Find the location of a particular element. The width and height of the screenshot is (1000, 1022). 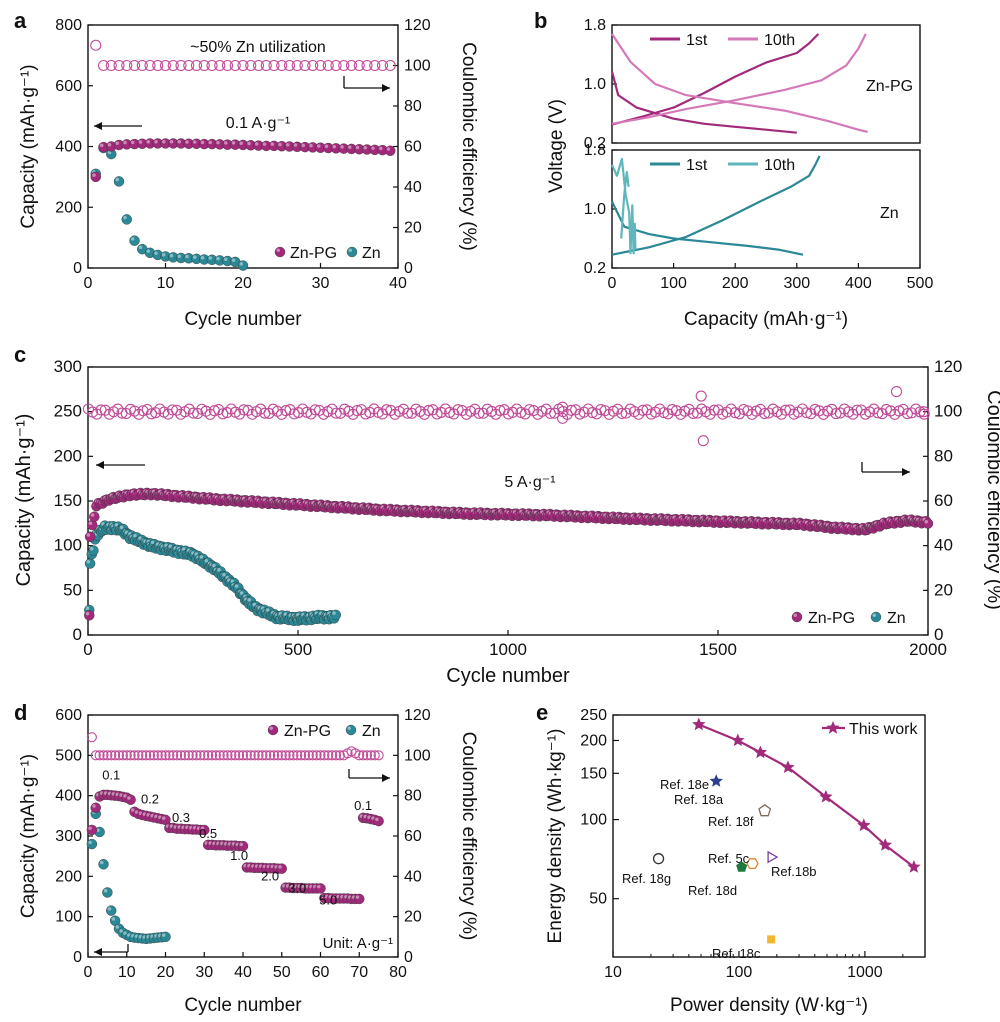

annotation-unit: Unit: A·g⁻¹ is located at coordinates (358, 943).